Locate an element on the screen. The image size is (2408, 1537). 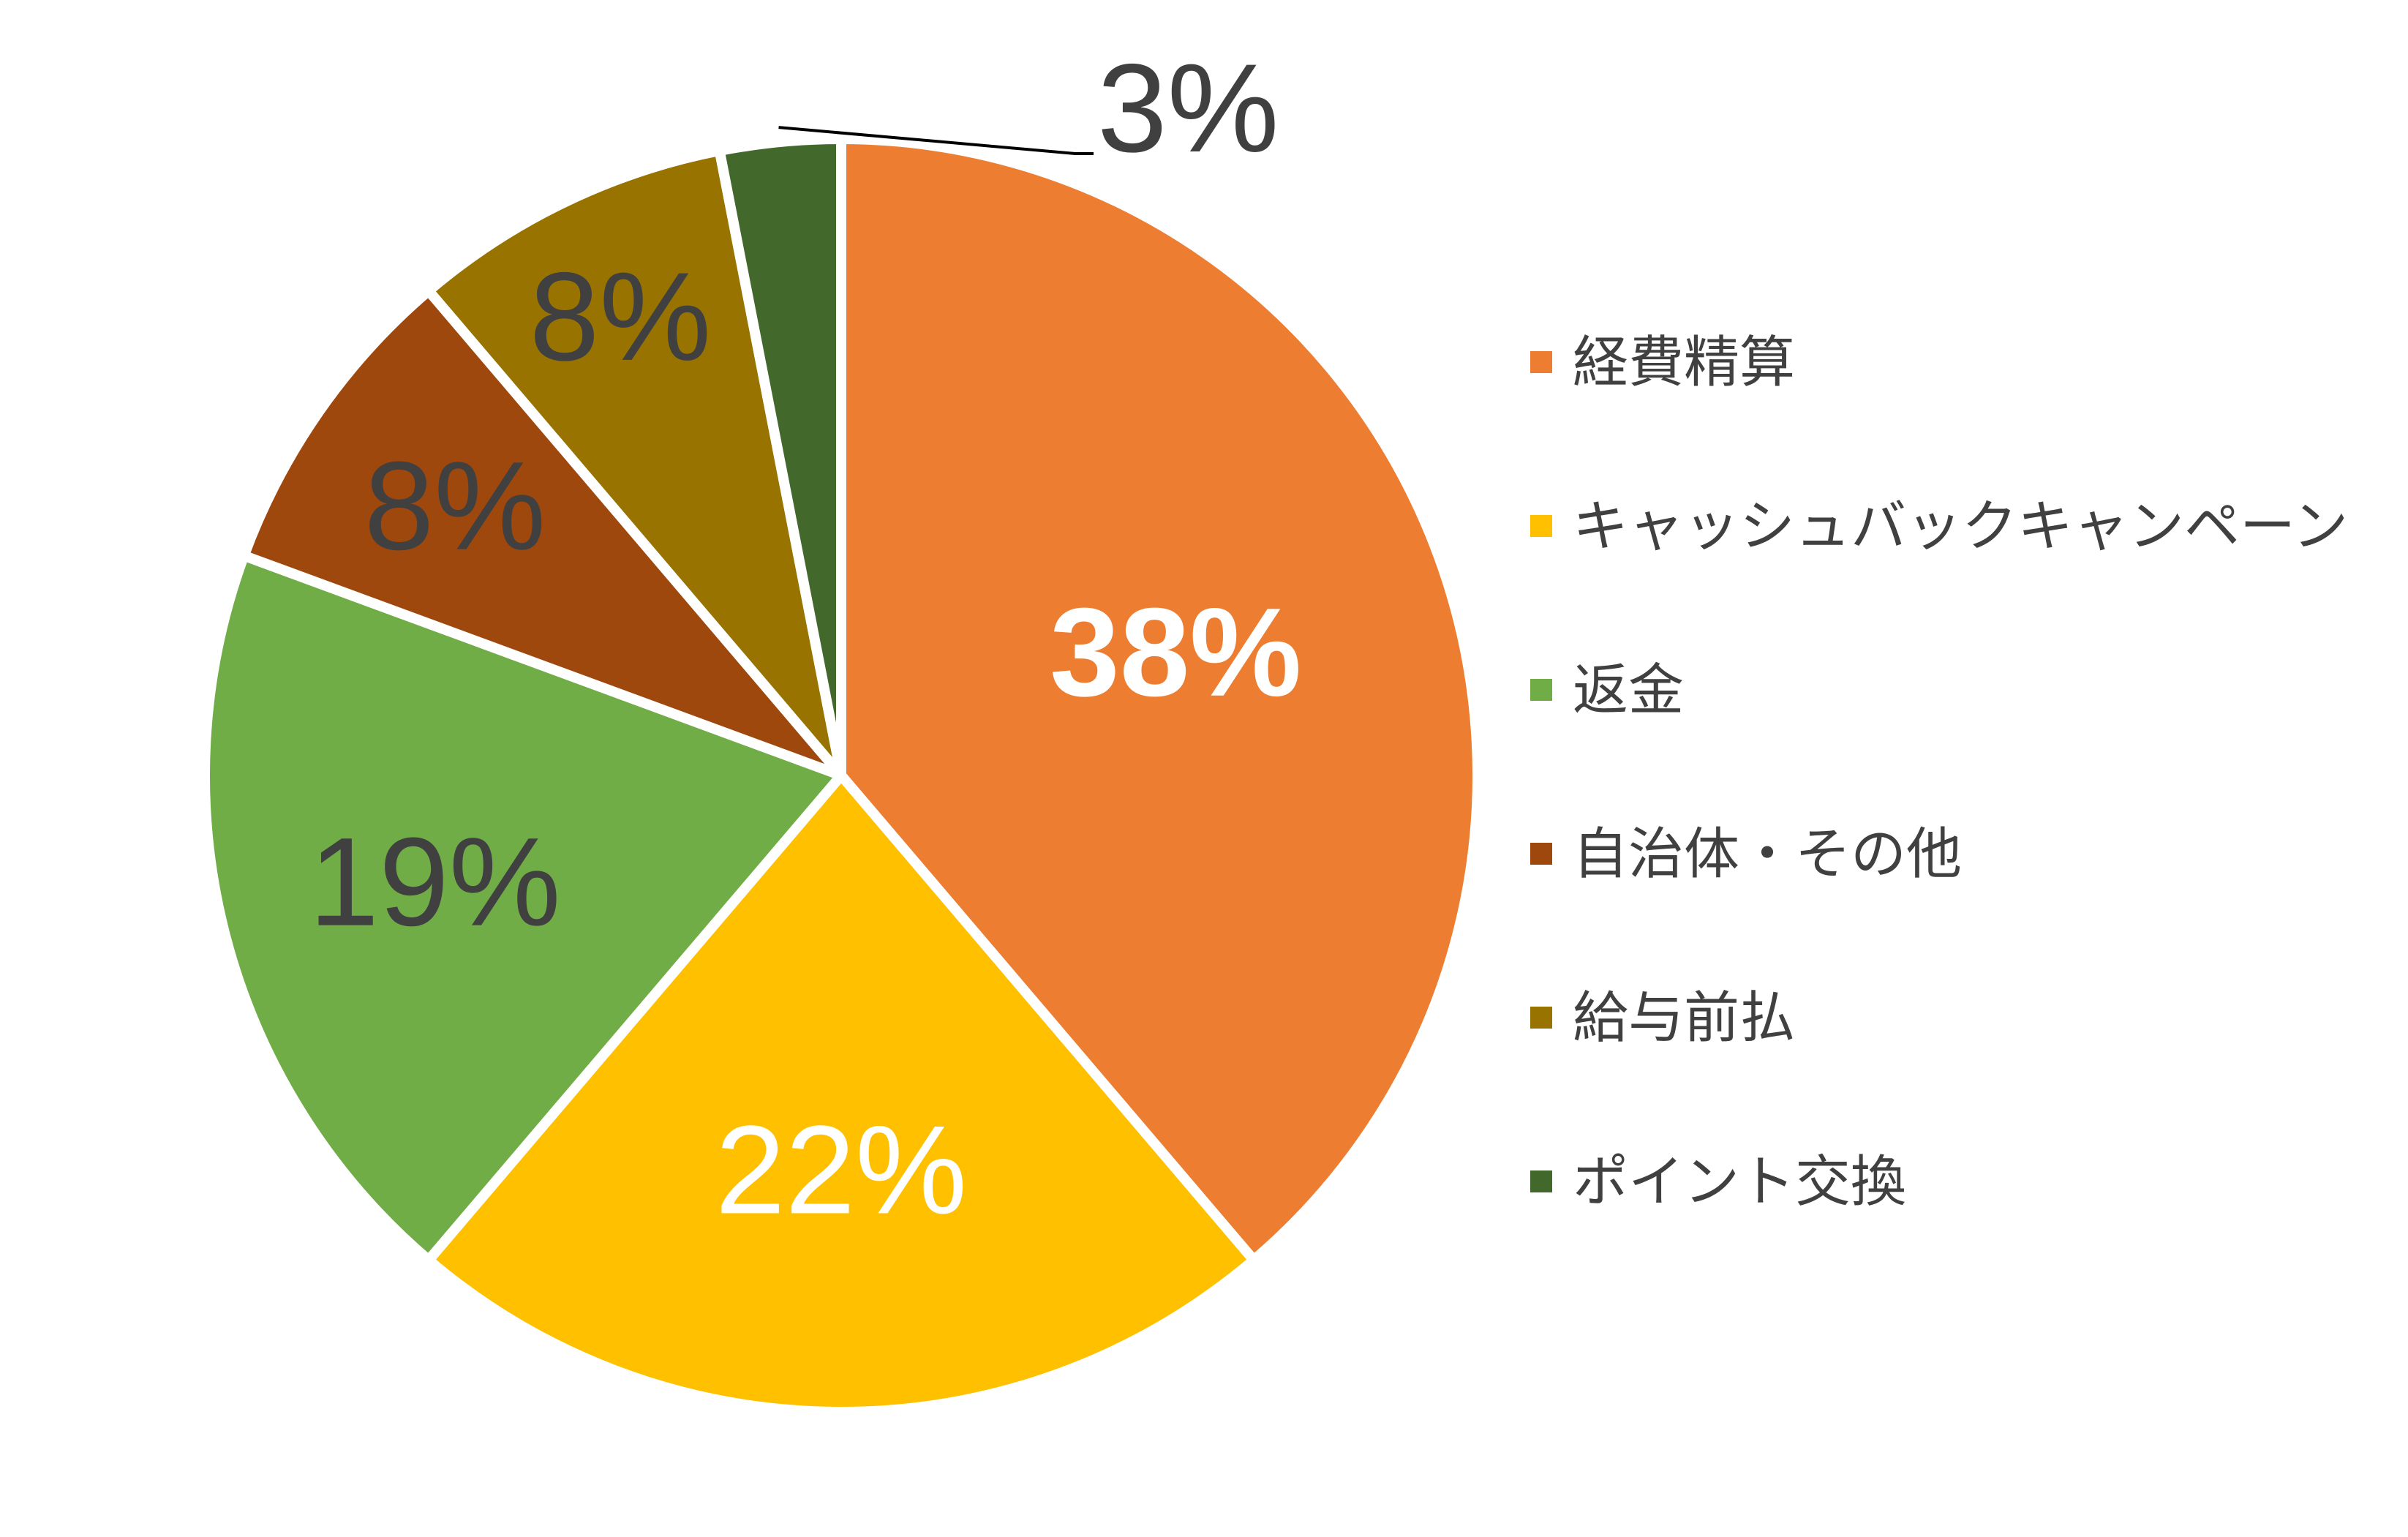
legend-item-4: 自治体・その他 is located at coordinates (1746, 854).